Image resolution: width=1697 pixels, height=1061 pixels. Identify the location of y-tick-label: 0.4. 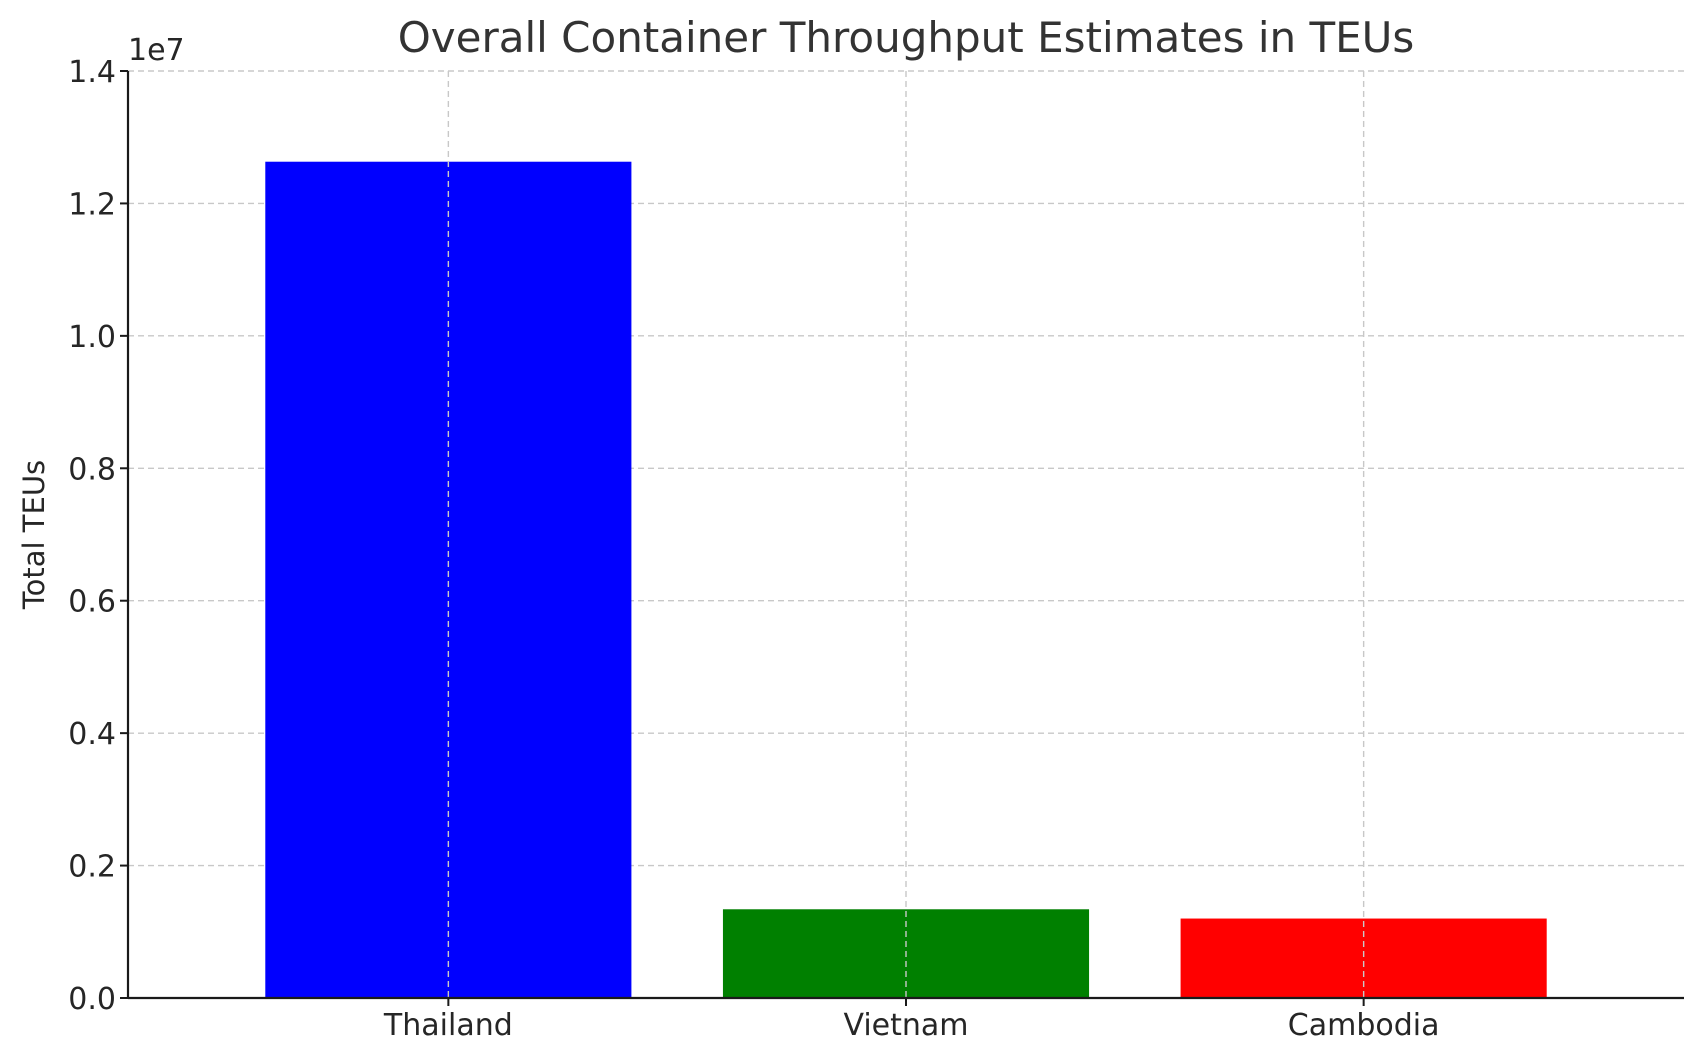
(92, 734).